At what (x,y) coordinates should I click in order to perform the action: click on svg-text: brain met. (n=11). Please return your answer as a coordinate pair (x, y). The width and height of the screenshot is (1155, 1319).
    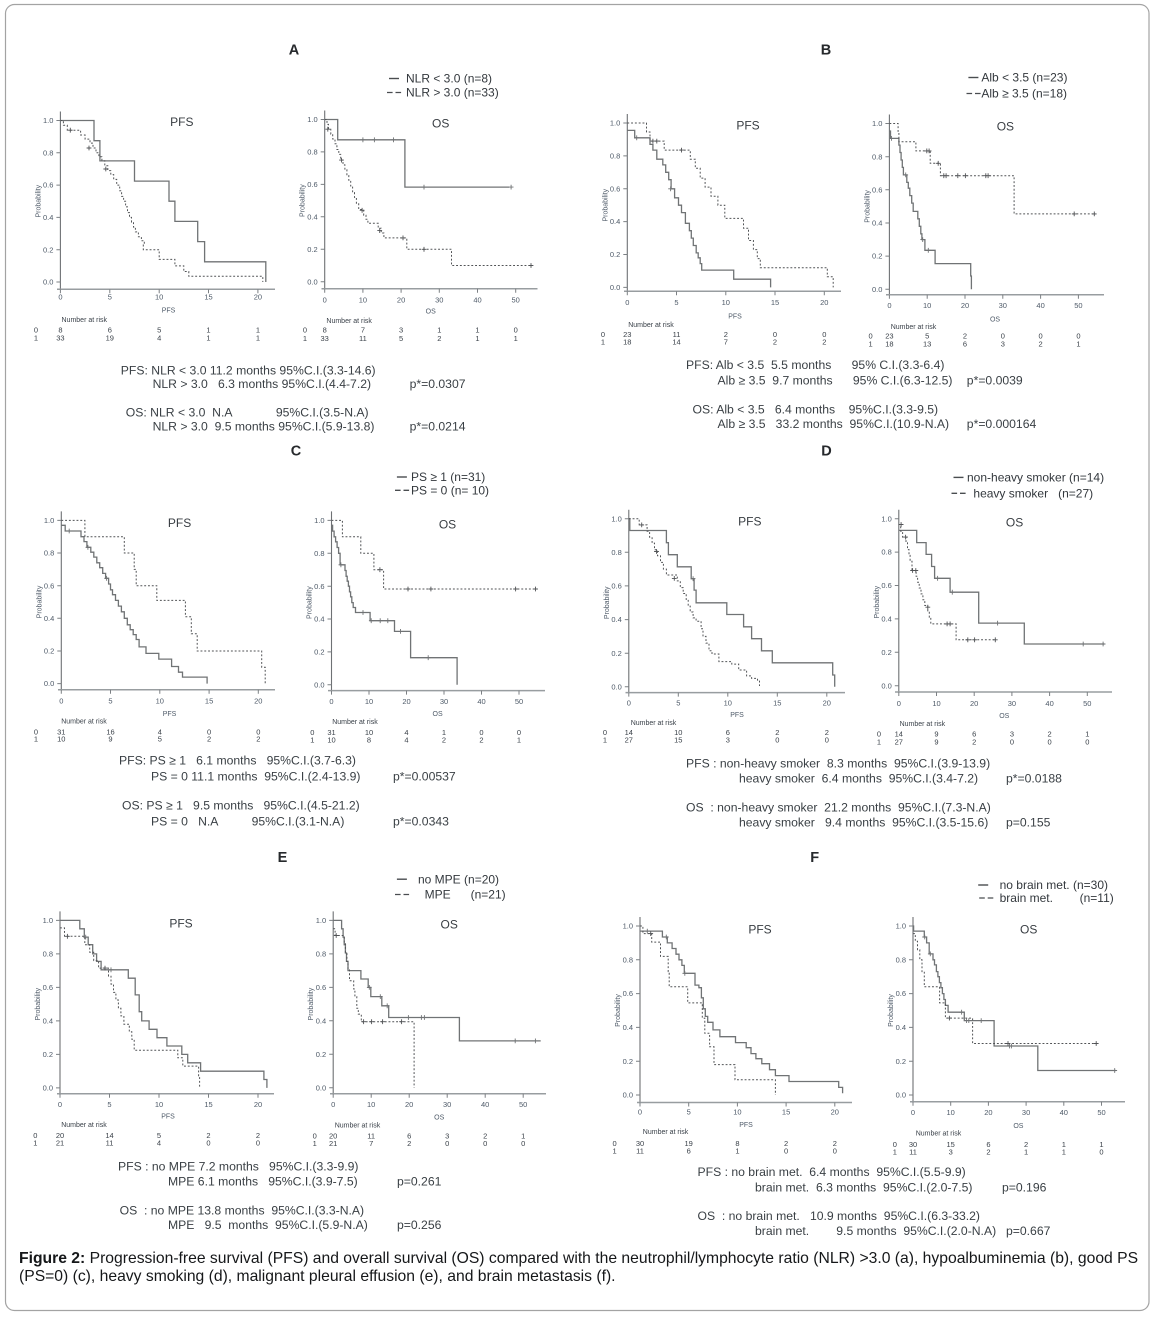
    Looking at the image, I should click on (1057, 898).